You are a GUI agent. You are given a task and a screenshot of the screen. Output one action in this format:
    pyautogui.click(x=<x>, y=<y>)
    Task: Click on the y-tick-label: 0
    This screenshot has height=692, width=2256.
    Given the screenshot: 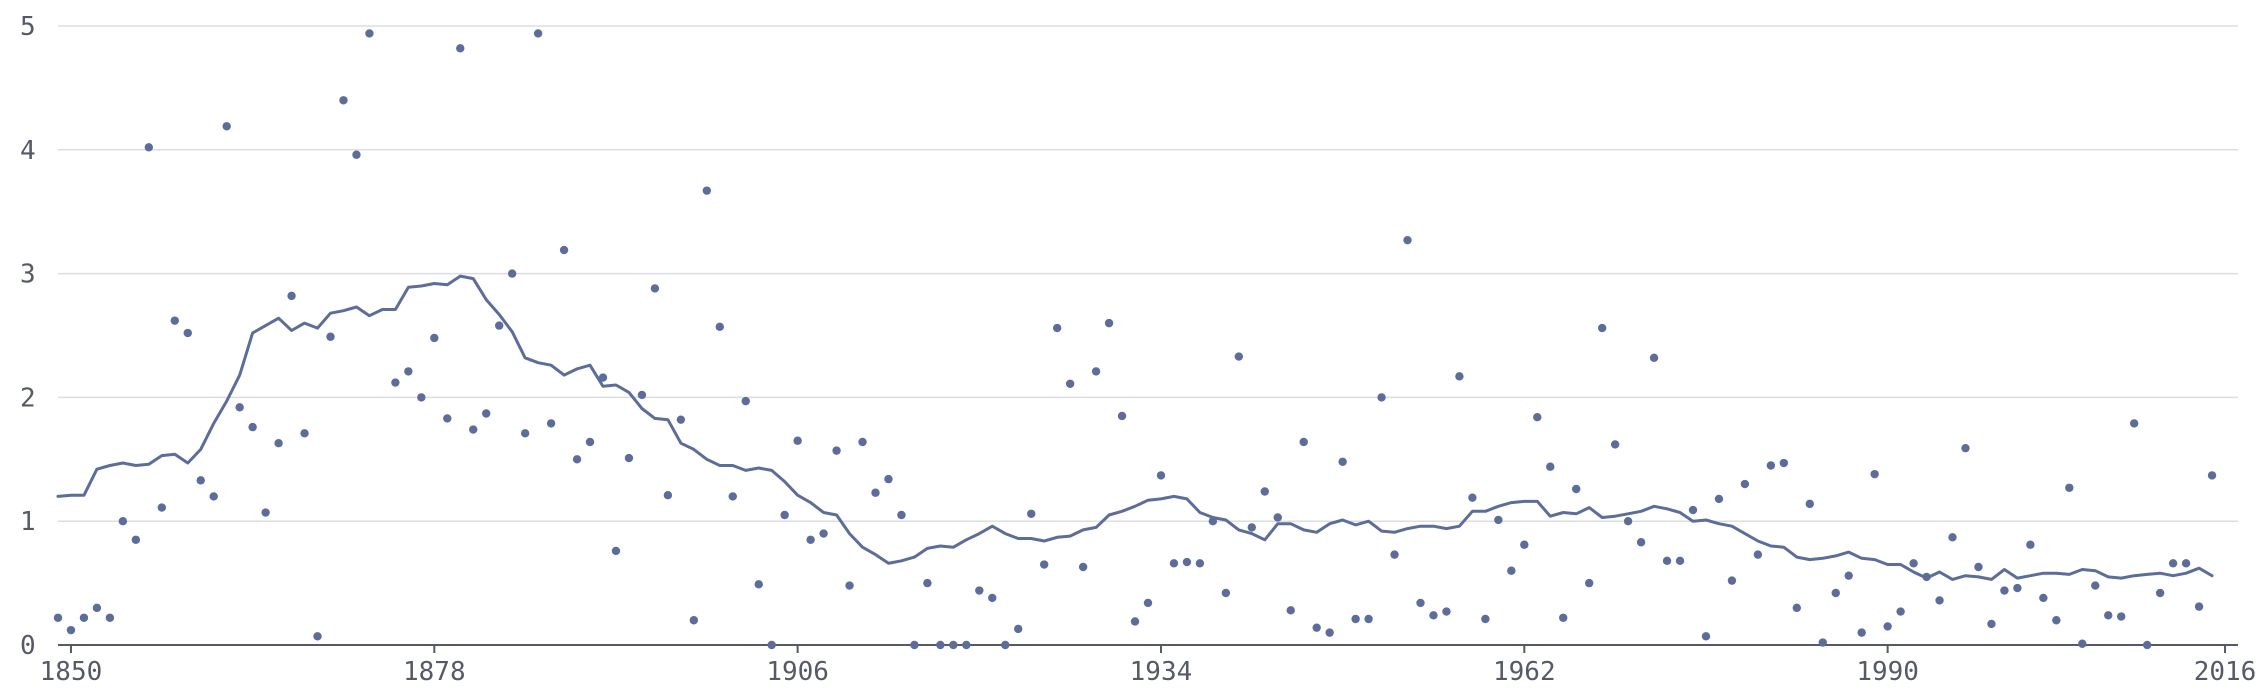 What is the action you would take?
    pyautogui.click(x=28, y=646)
    